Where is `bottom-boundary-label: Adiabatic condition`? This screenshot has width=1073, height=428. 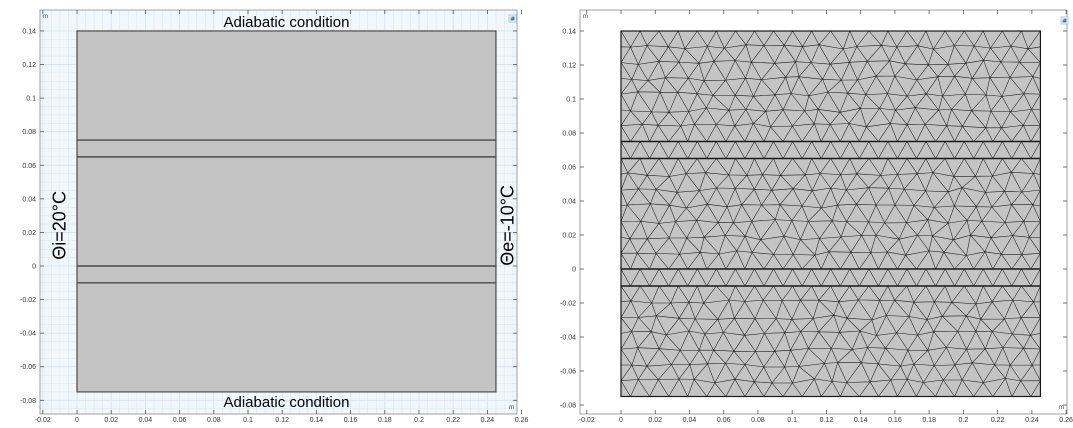
bottom-boundary-label: Adiabatic condition is located at coordinates (287, 402).